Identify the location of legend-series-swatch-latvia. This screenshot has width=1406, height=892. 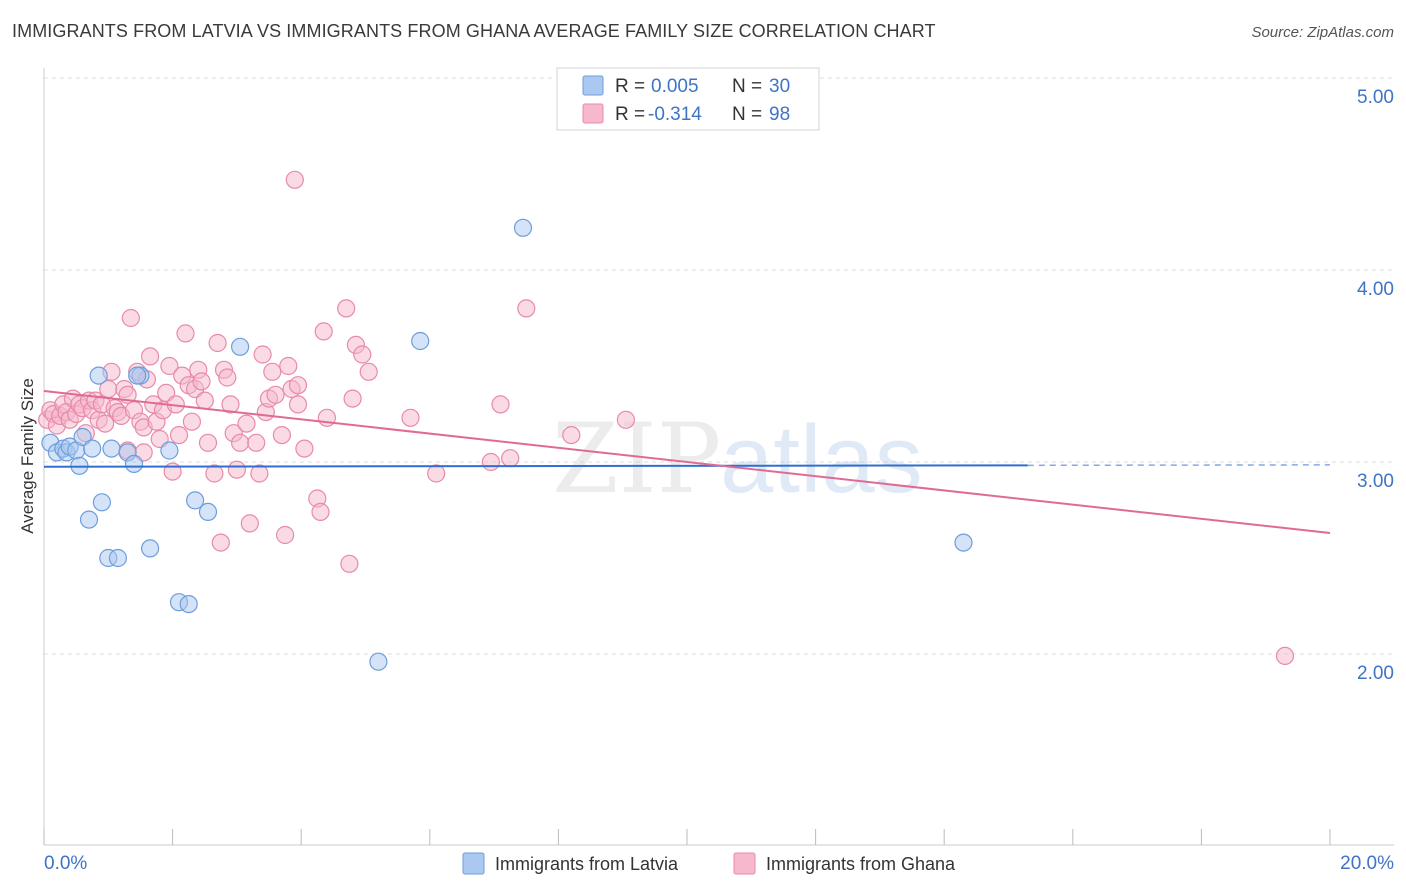
(473, 863).